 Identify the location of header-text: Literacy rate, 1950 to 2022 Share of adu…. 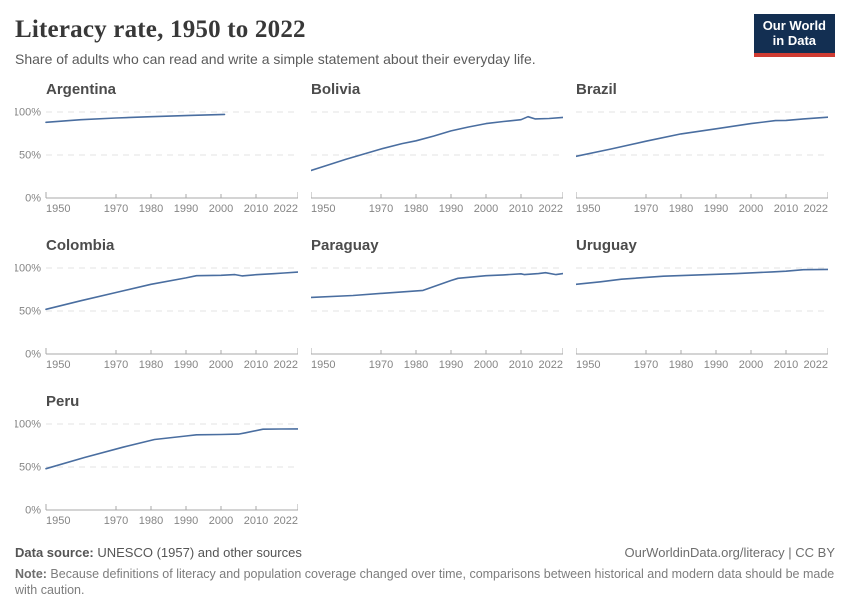
(275, 46).